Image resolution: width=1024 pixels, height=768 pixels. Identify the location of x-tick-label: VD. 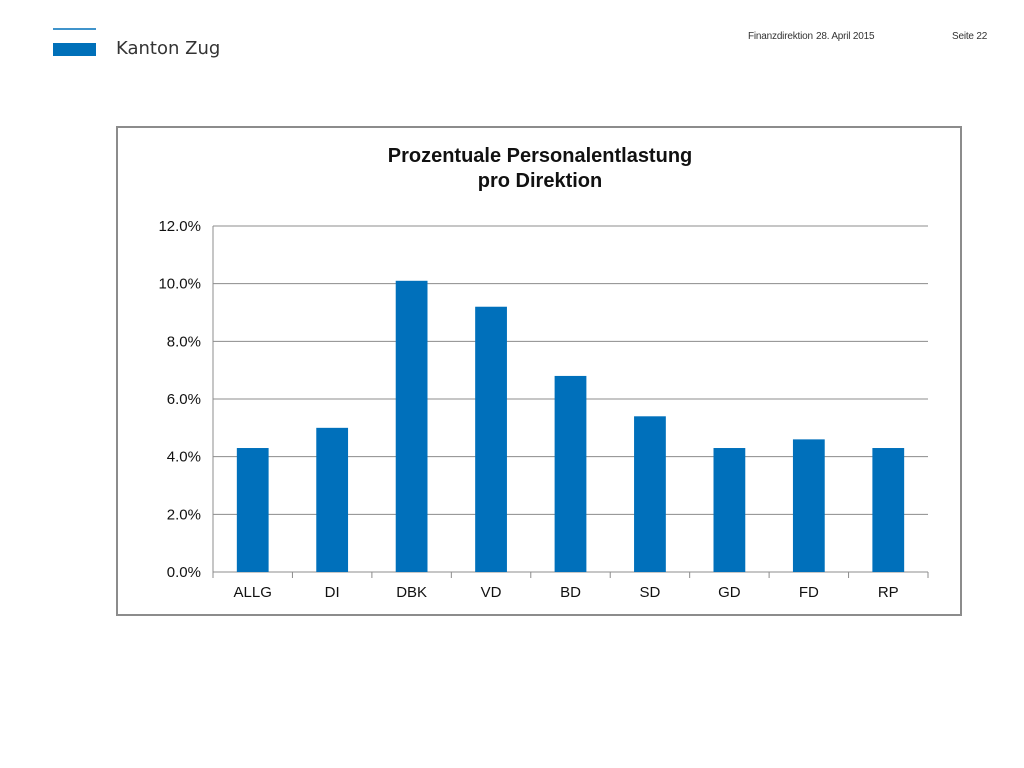
(491, 592).